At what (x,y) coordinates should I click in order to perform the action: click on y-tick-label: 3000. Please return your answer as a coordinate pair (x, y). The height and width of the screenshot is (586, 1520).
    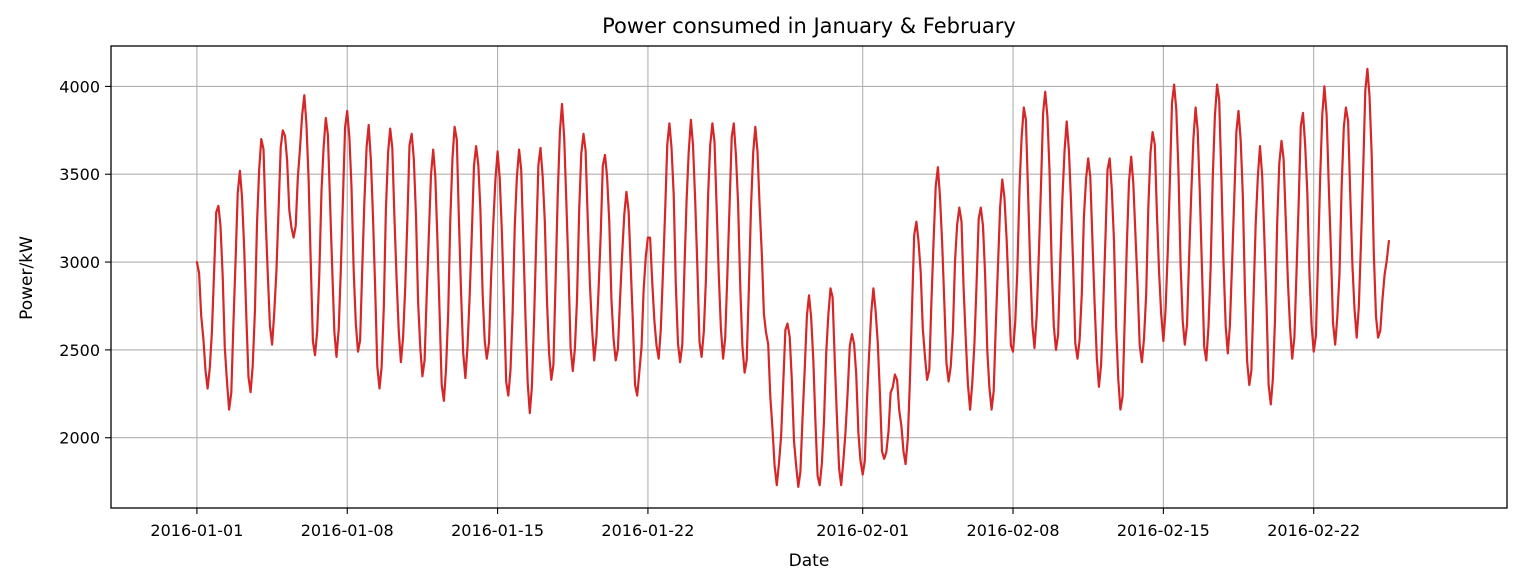
    Looking at the image, I should click on (79, 262).